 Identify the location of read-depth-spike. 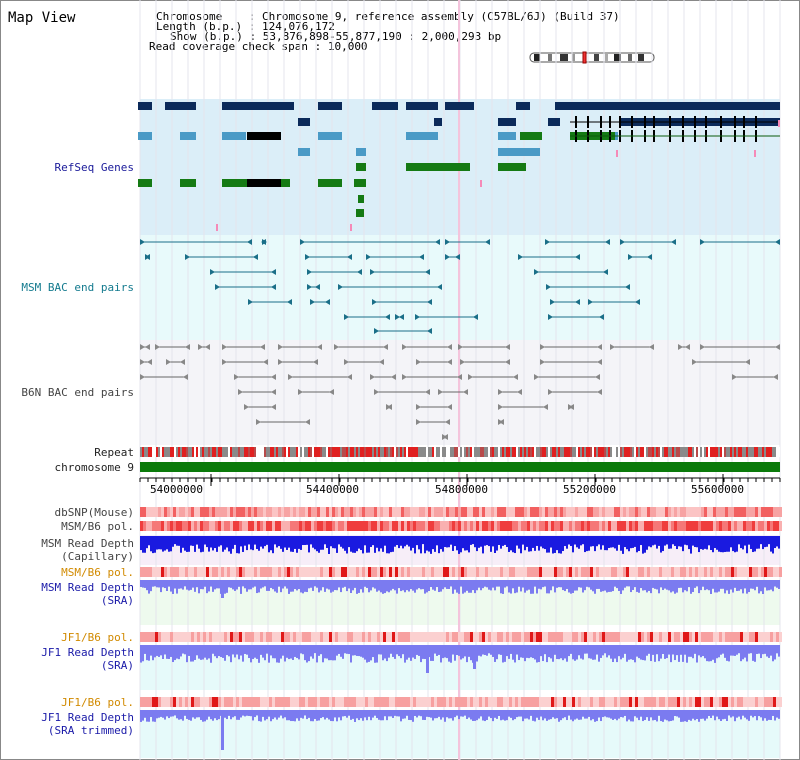
(222, 730).